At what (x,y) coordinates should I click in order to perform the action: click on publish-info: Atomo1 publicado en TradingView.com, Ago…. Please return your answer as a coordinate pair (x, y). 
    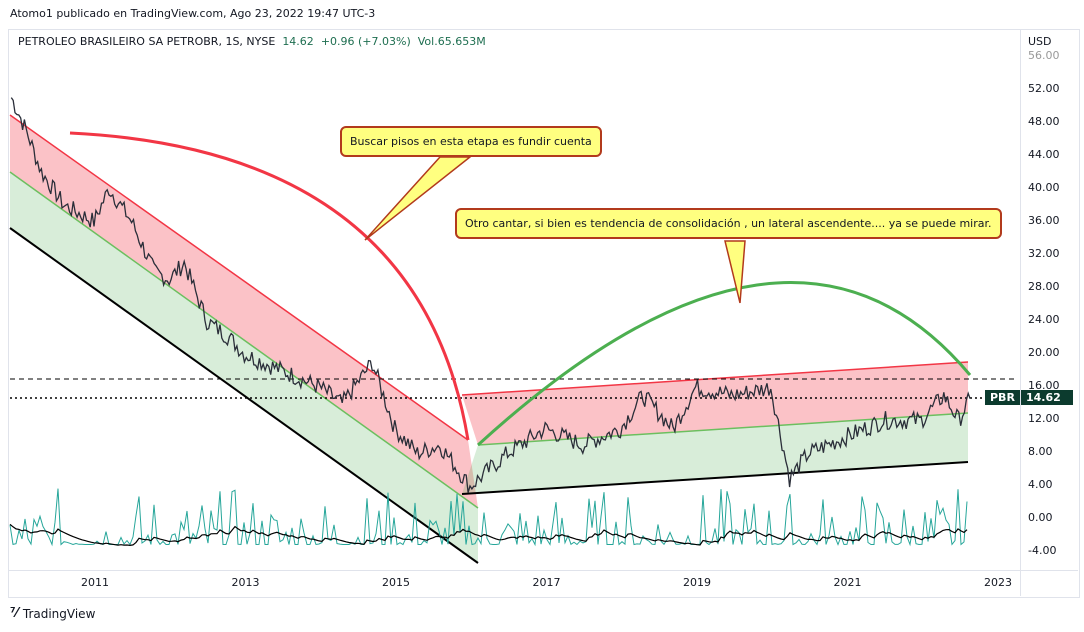
    Looking at the image, I should click on (193, 13).